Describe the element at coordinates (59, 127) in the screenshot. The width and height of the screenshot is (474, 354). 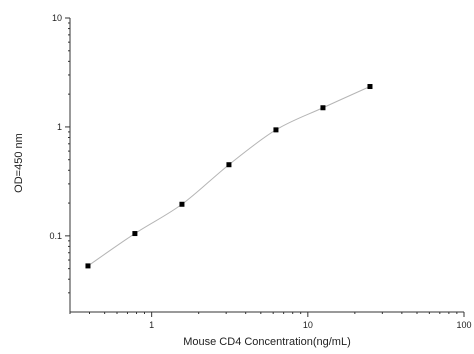
I see `y-tick-label: 1` at that location.